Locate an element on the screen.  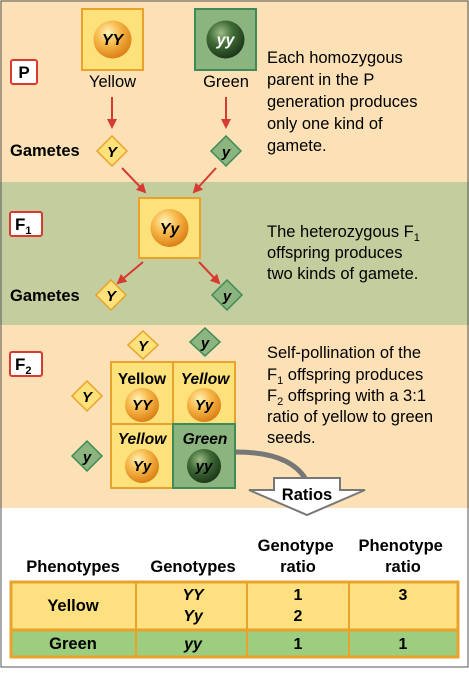
cell-4-pea-icon is located at coordinates (204, 466).